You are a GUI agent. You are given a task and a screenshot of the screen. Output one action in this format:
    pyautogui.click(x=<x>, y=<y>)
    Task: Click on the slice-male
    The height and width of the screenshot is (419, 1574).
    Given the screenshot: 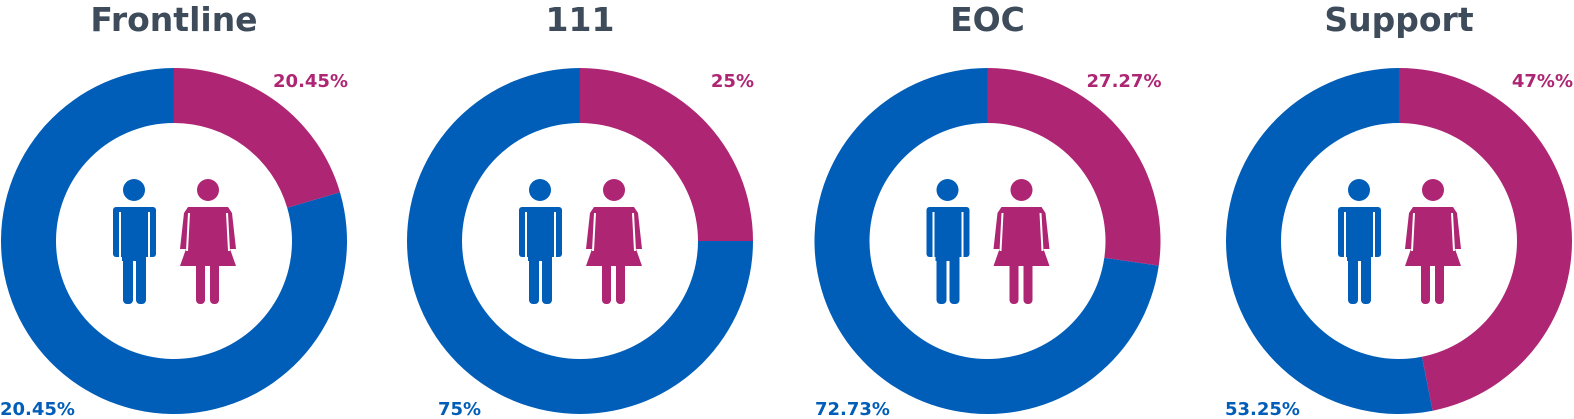 What is the action you would take?
    pyautogui.click(x=1329, y=241)
    